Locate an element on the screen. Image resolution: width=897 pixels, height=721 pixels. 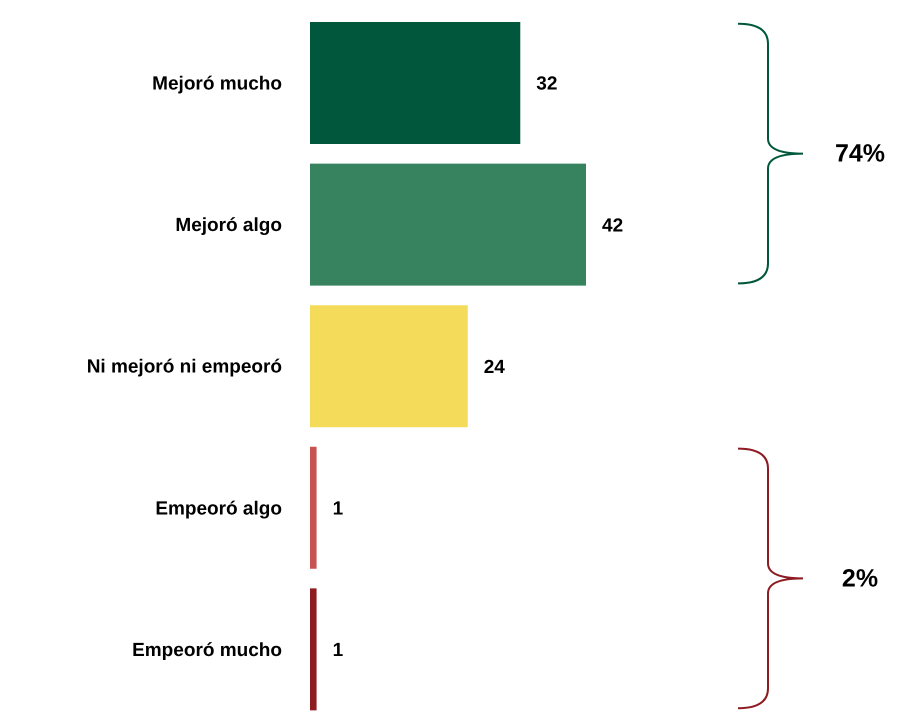
y-tick-label: Ni mejoró ni empeoró is located at coordinates (184, 367).